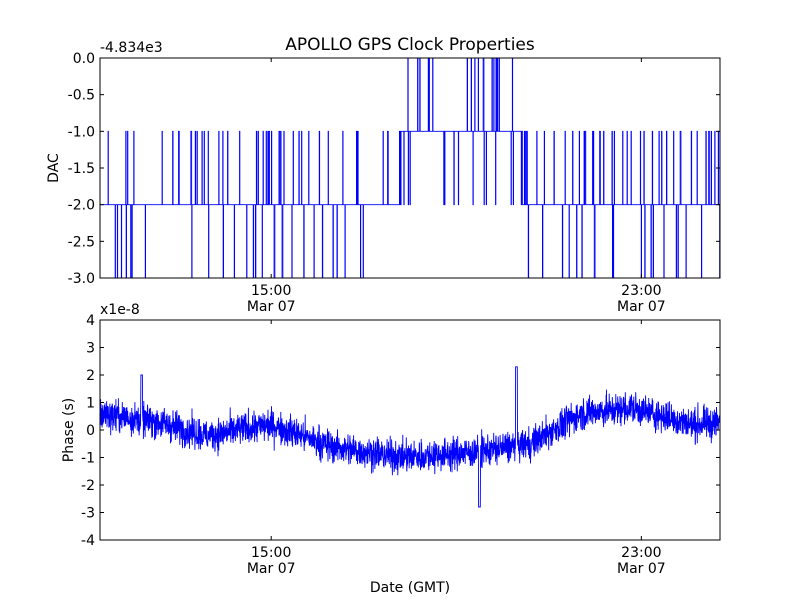 This screenshot has width=800, height=600. What do you see at coordinates (81, 242) in the screenshot?
I see `y-tick-label: -2.5` at bounding box center [81, 242].